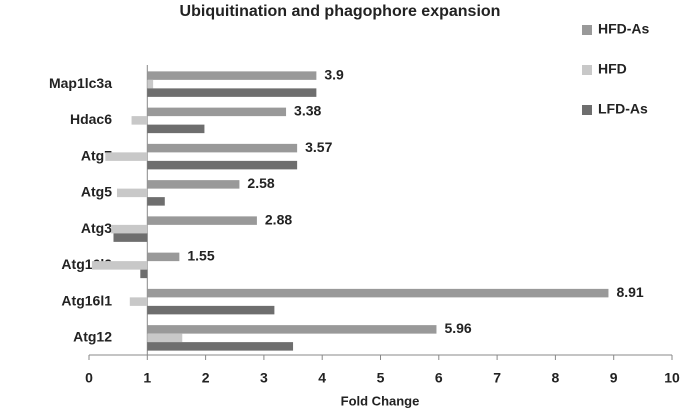 Image resolution: width=685 pixels, height=412 pixels. I want to click on y-tick-label: Hdac6, so click(91, 119).